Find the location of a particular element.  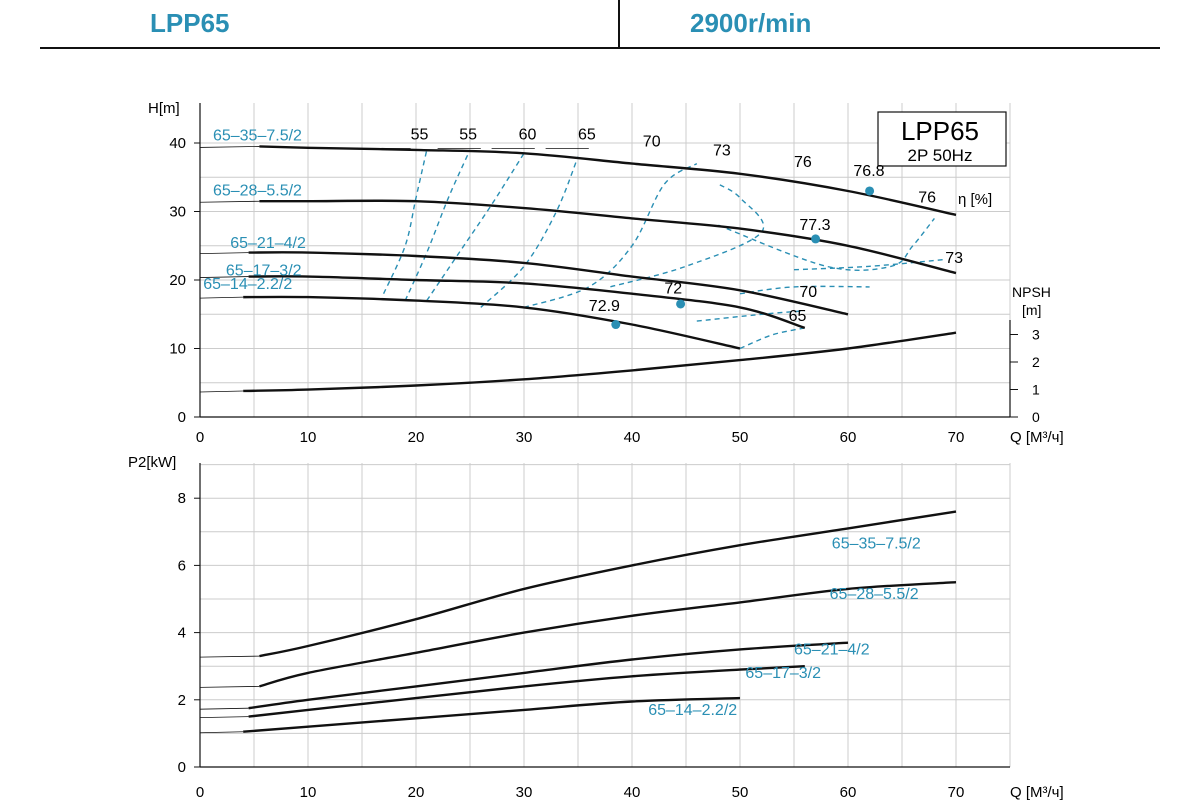

model-title: LPP65 is located at coordinates (190, 23).